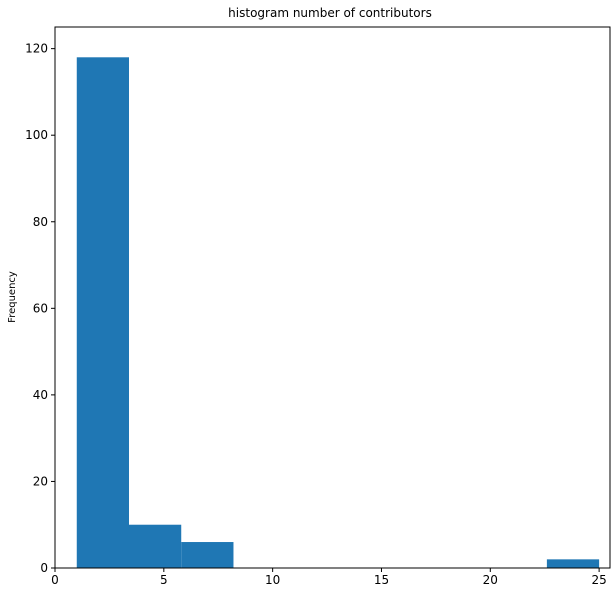  I want to click on y-tick-label: 60, so click(40, 308).